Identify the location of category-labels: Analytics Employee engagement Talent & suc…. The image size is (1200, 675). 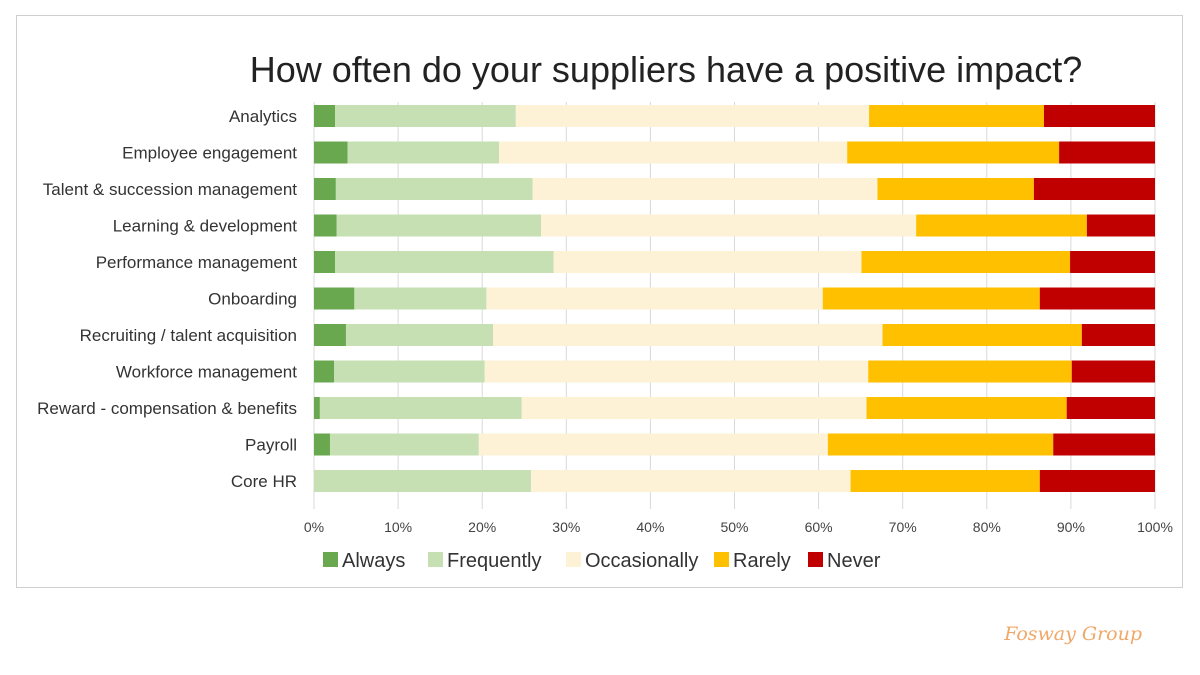
(167, 299).